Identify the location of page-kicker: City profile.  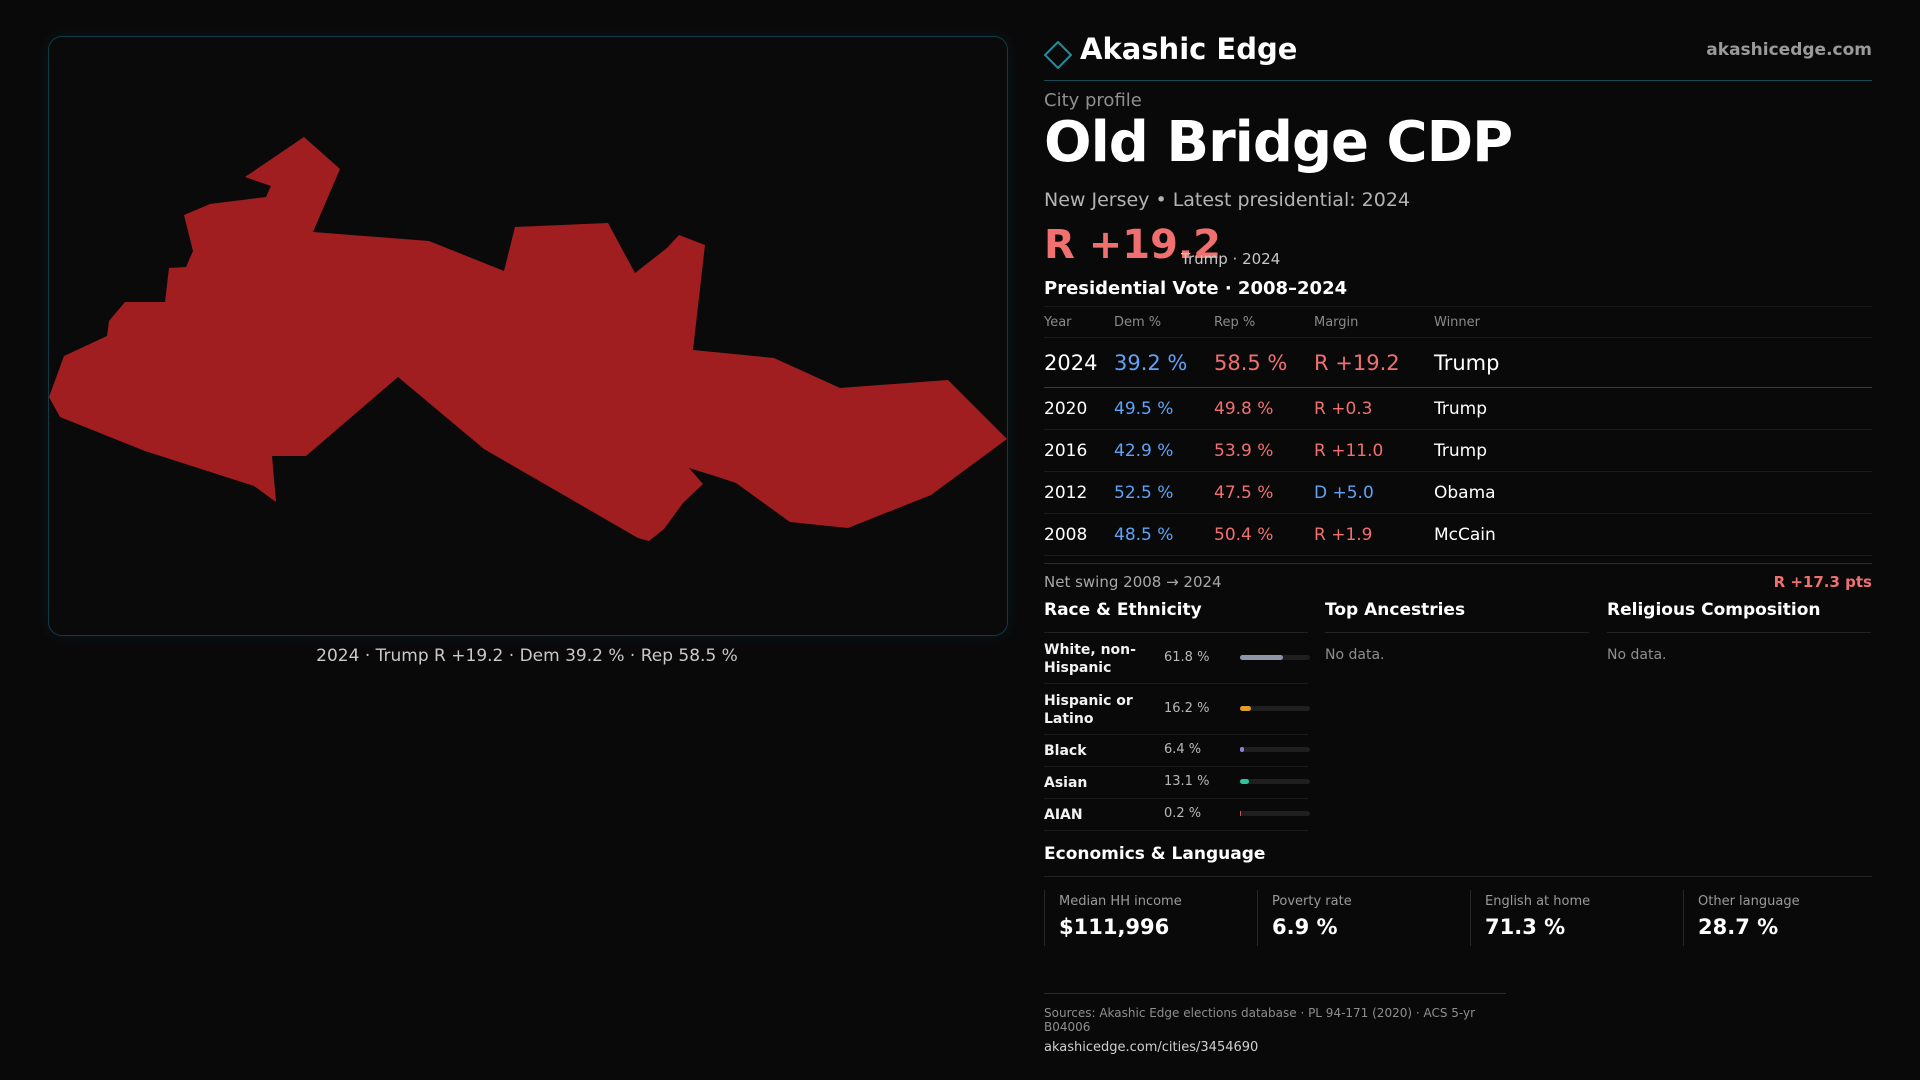
(1093, 100).